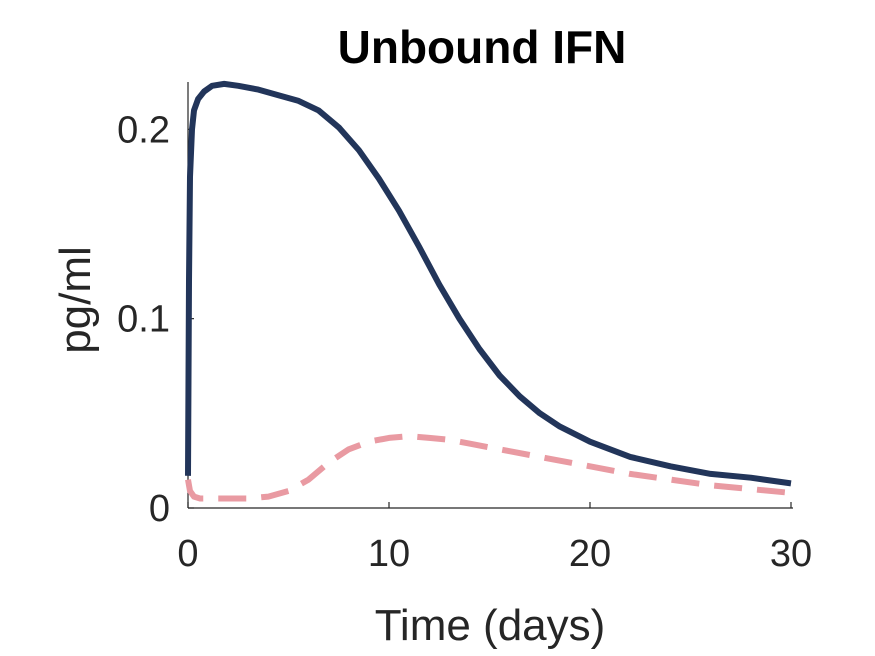  I want to click on x-tick-label: 10, so click(389, 554).